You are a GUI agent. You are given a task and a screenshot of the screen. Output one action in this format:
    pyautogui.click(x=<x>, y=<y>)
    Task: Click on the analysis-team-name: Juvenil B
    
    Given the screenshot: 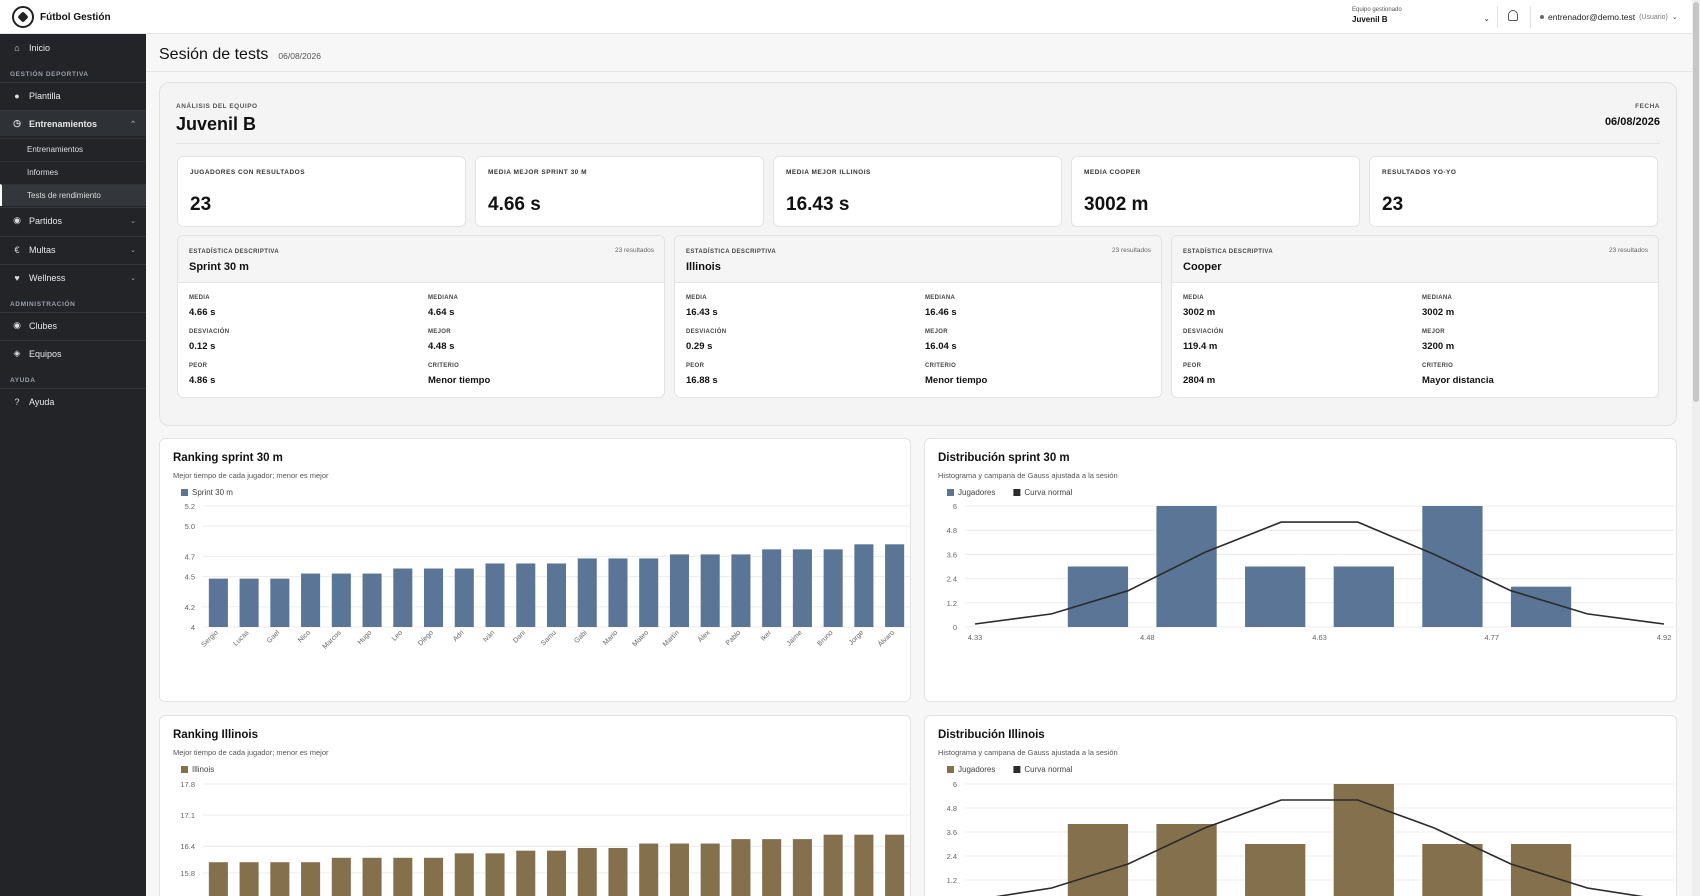 What is the action you would take?
    pyautogui.click(x=216, y=124)
    